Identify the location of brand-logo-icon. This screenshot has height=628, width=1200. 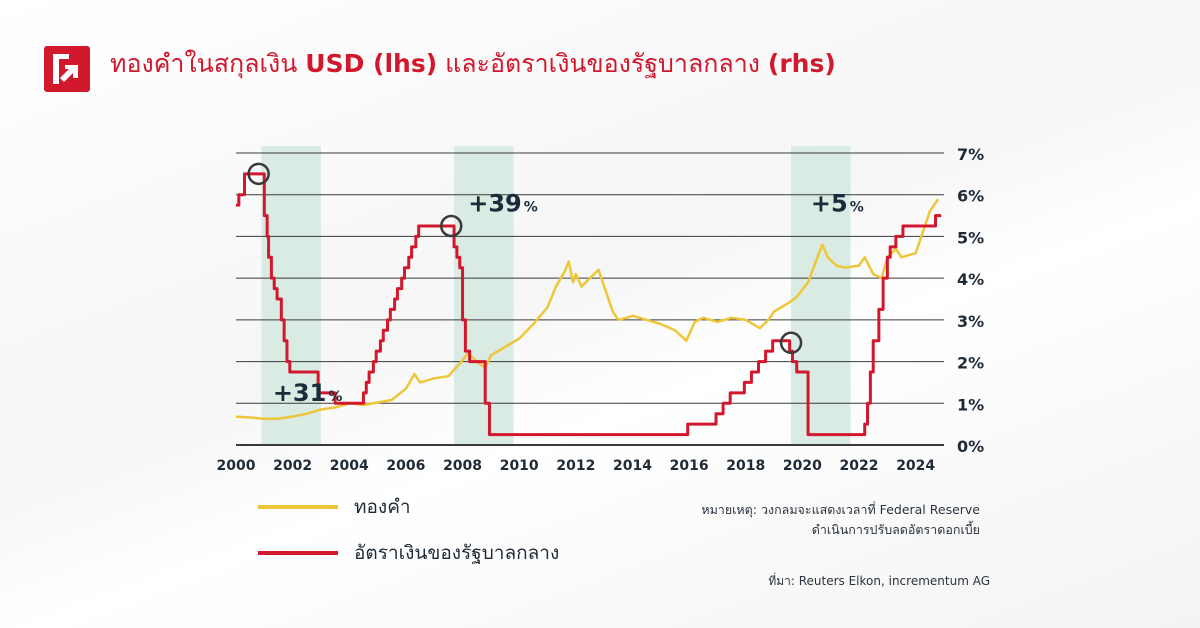
(67, 69).